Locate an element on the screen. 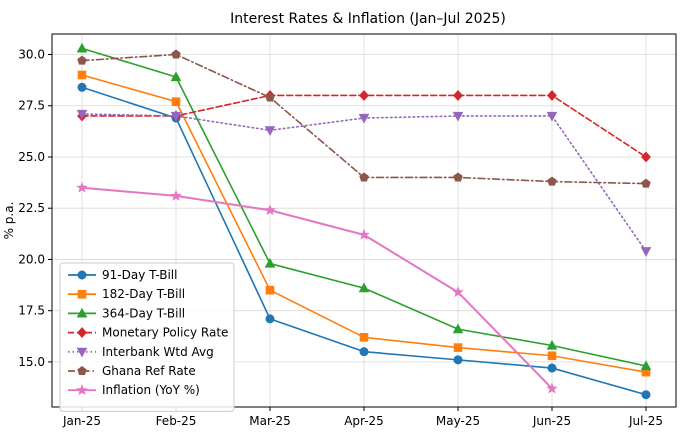 The width and height of the screenshot is (687, 435). x-tick-label: Jul-25 is located at coordinates (645, 421).